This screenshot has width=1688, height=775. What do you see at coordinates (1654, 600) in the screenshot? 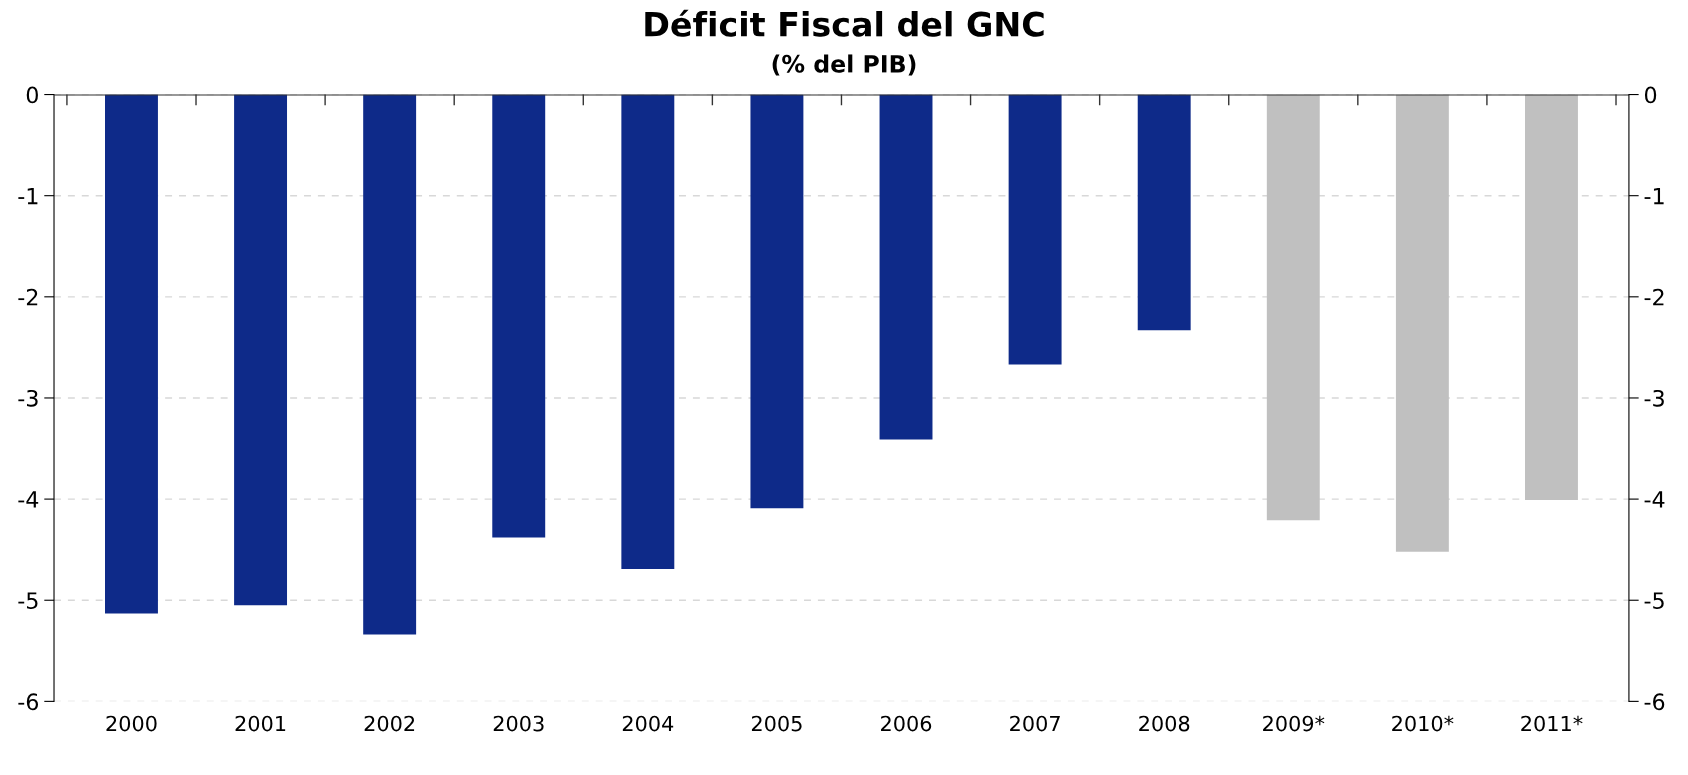
I see `y2-tick-label: -5` at bounding box center [1654, 600].